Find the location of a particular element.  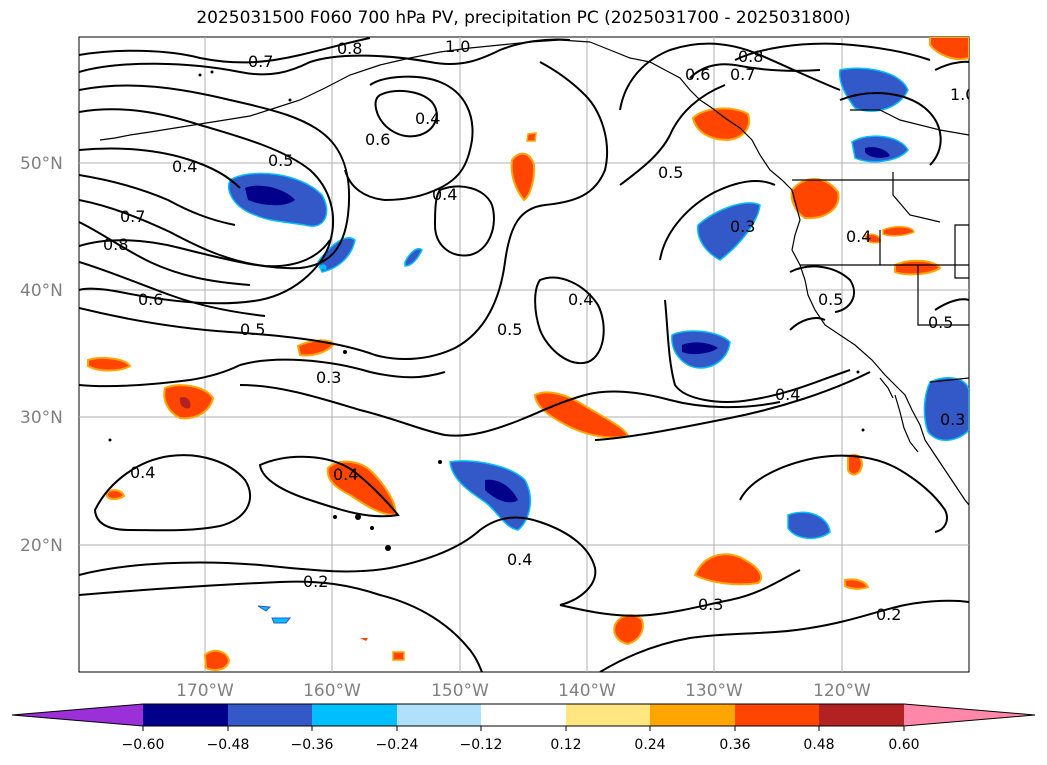

lon-label: 160°W is located at coordinates (332, 691).